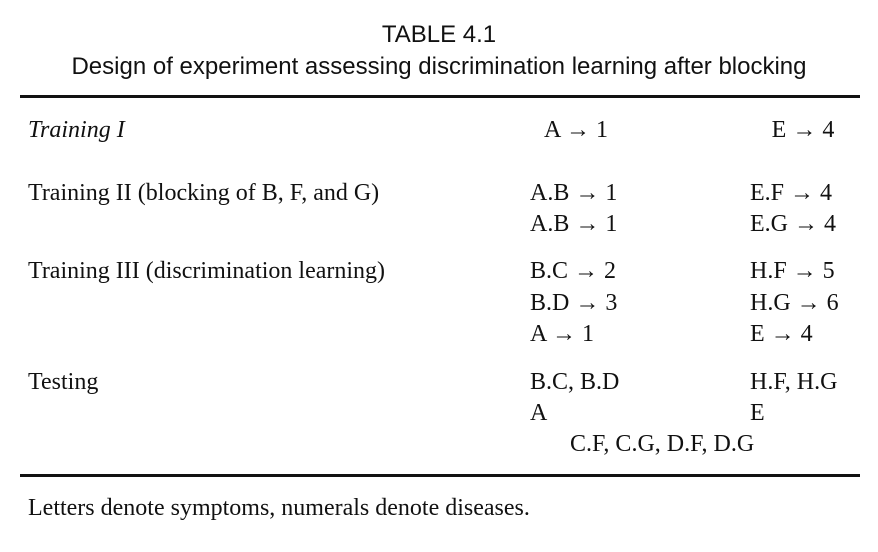 The width and height of the screenshot is (878, 552). What do you see at coordinates (207, 271) in the screenshot?
I see `row-label: Training III (discrimination learning)` at bounding box center [207, 271].